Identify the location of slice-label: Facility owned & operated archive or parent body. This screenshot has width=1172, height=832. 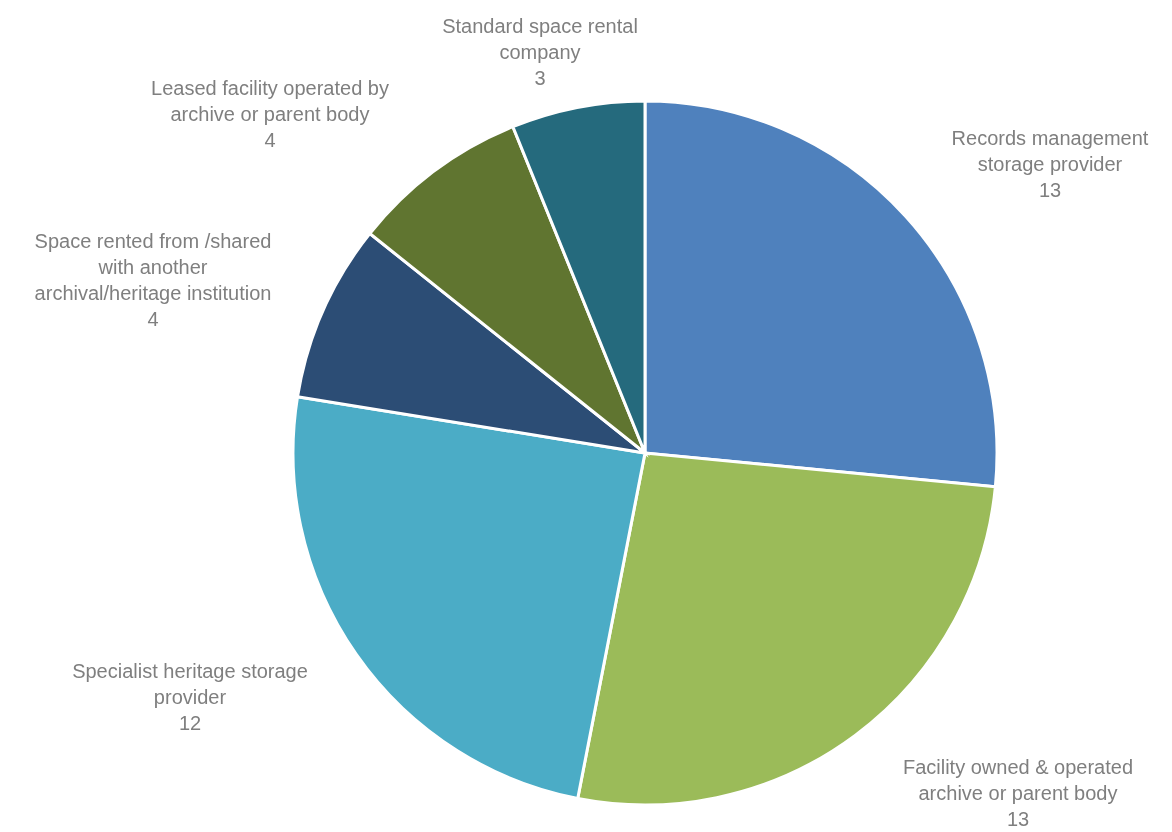
(1018, 780).